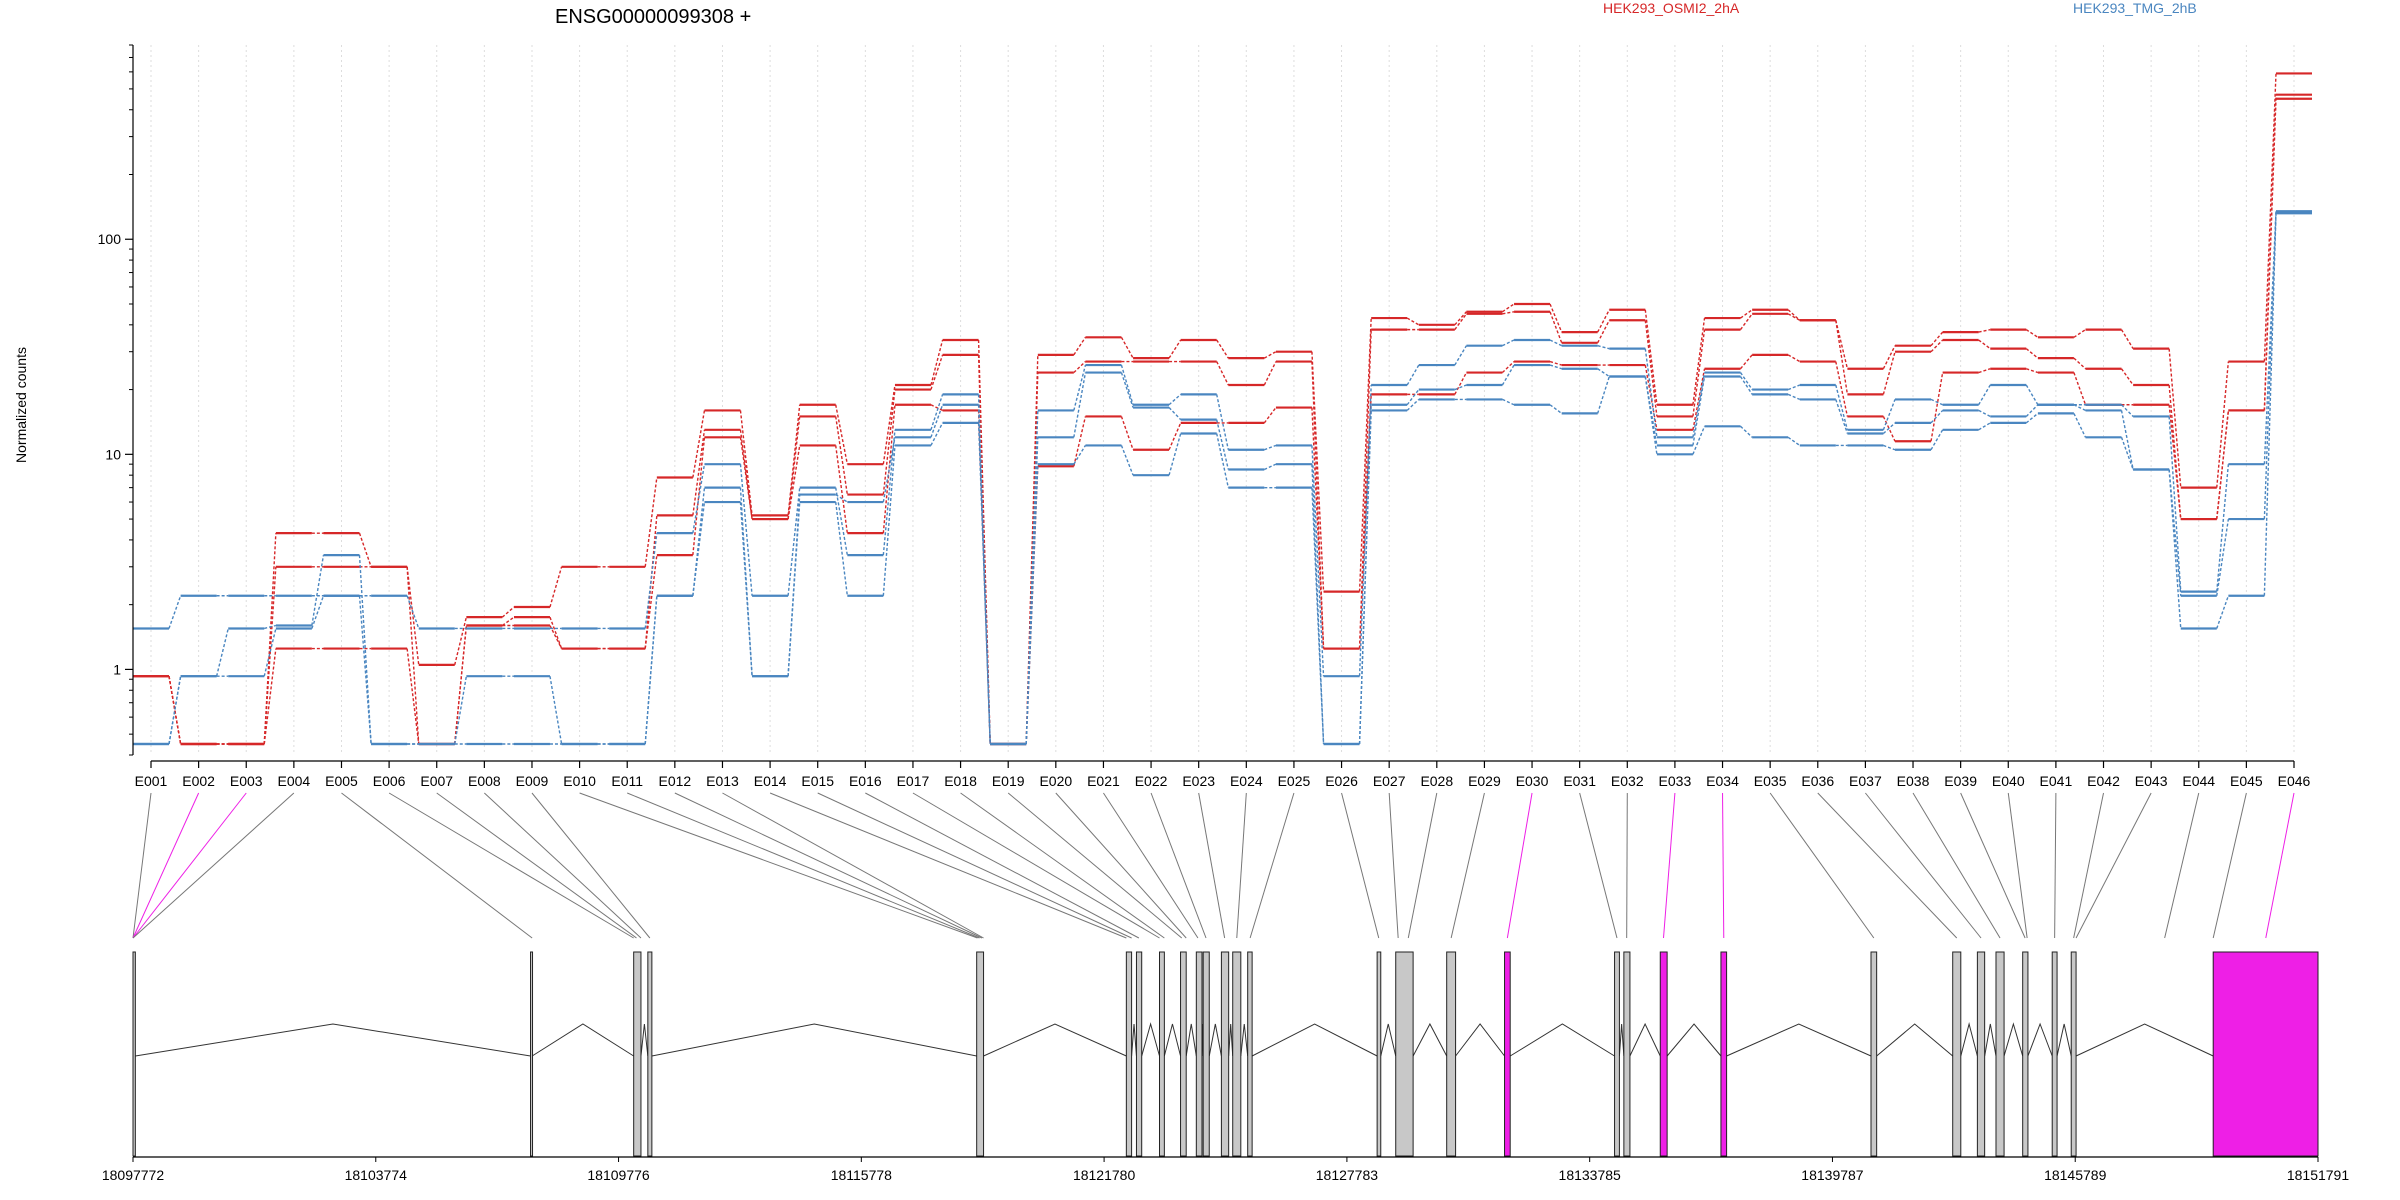  Describe the element at coordinates (653, 17) in the screenshot. I see `chart-title: ENSG00000099308 +` at that location.